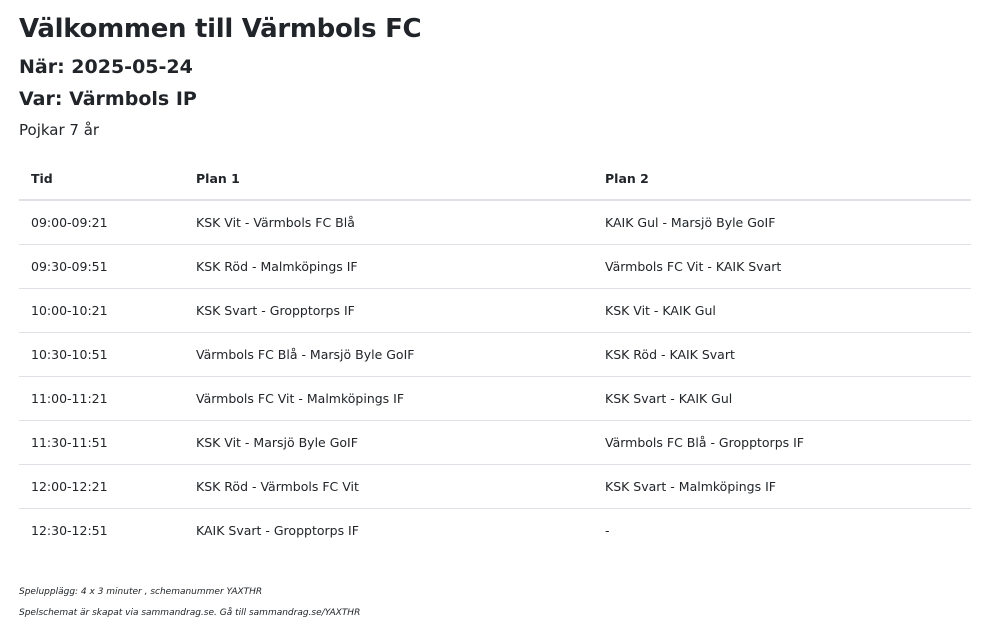 The height and width of the screenshot is (633, 1000). I want to click on cell-plan-1: KSK Röd - Malmköpings IF, so click(388, 266).